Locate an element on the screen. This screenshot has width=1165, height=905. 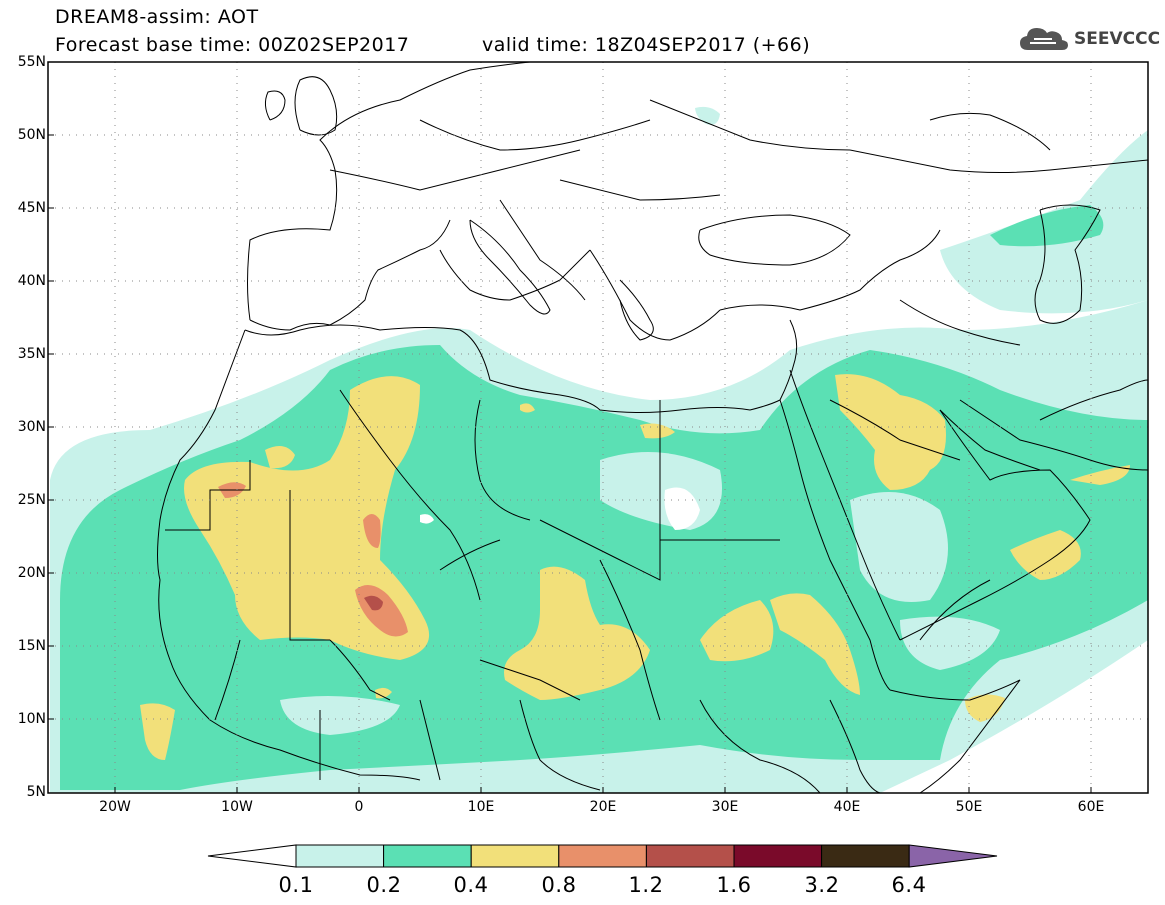
colorbar-label: 1.2 is located at coordinates (646, 885).